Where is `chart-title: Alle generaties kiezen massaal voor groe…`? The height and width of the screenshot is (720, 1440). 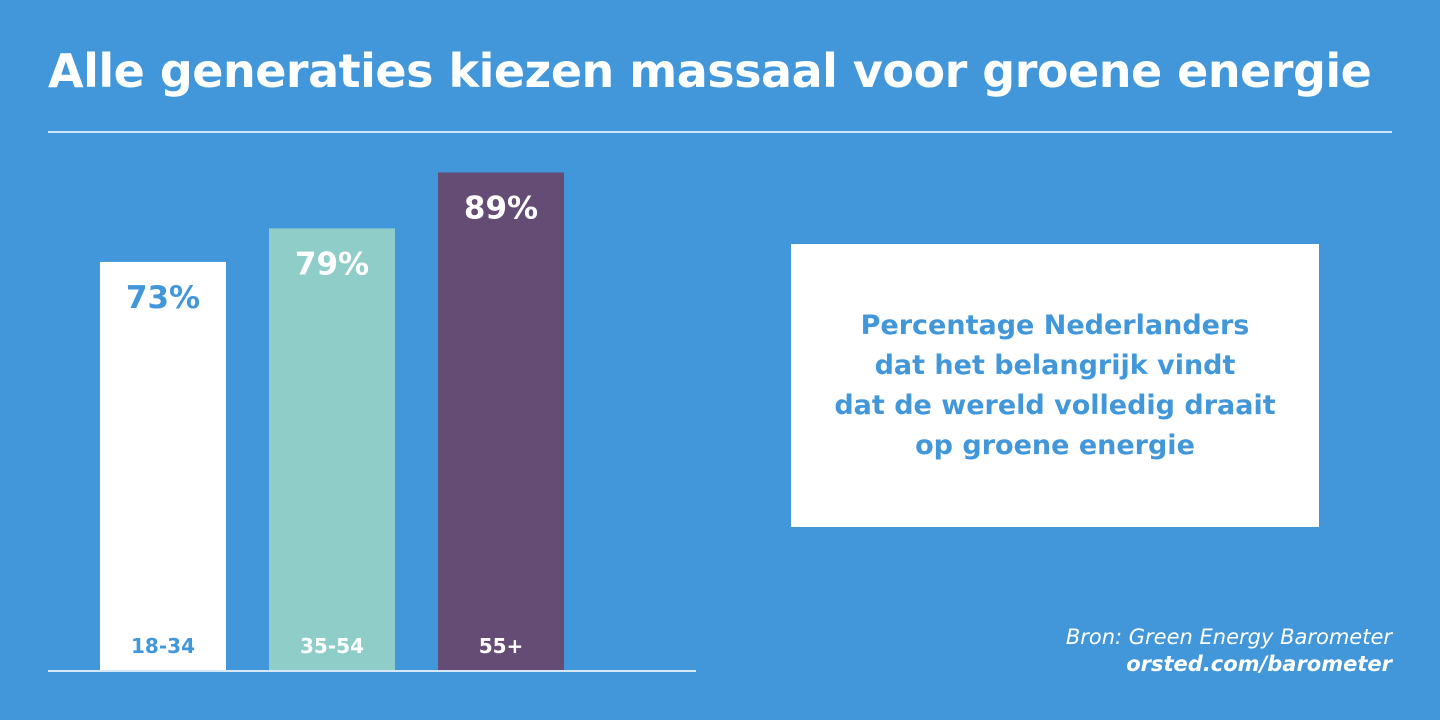
chart-title: Alle generaties kiezen massaal voor groe… is located at coordinates (710, 71).